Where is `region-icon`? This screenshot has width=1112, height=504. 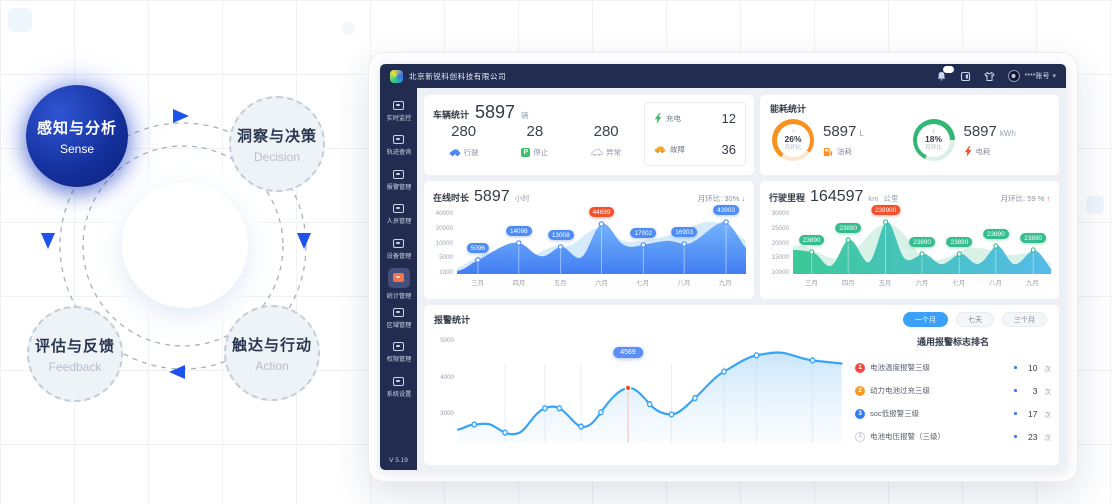
region-icon is located at coordinates (398, 312).